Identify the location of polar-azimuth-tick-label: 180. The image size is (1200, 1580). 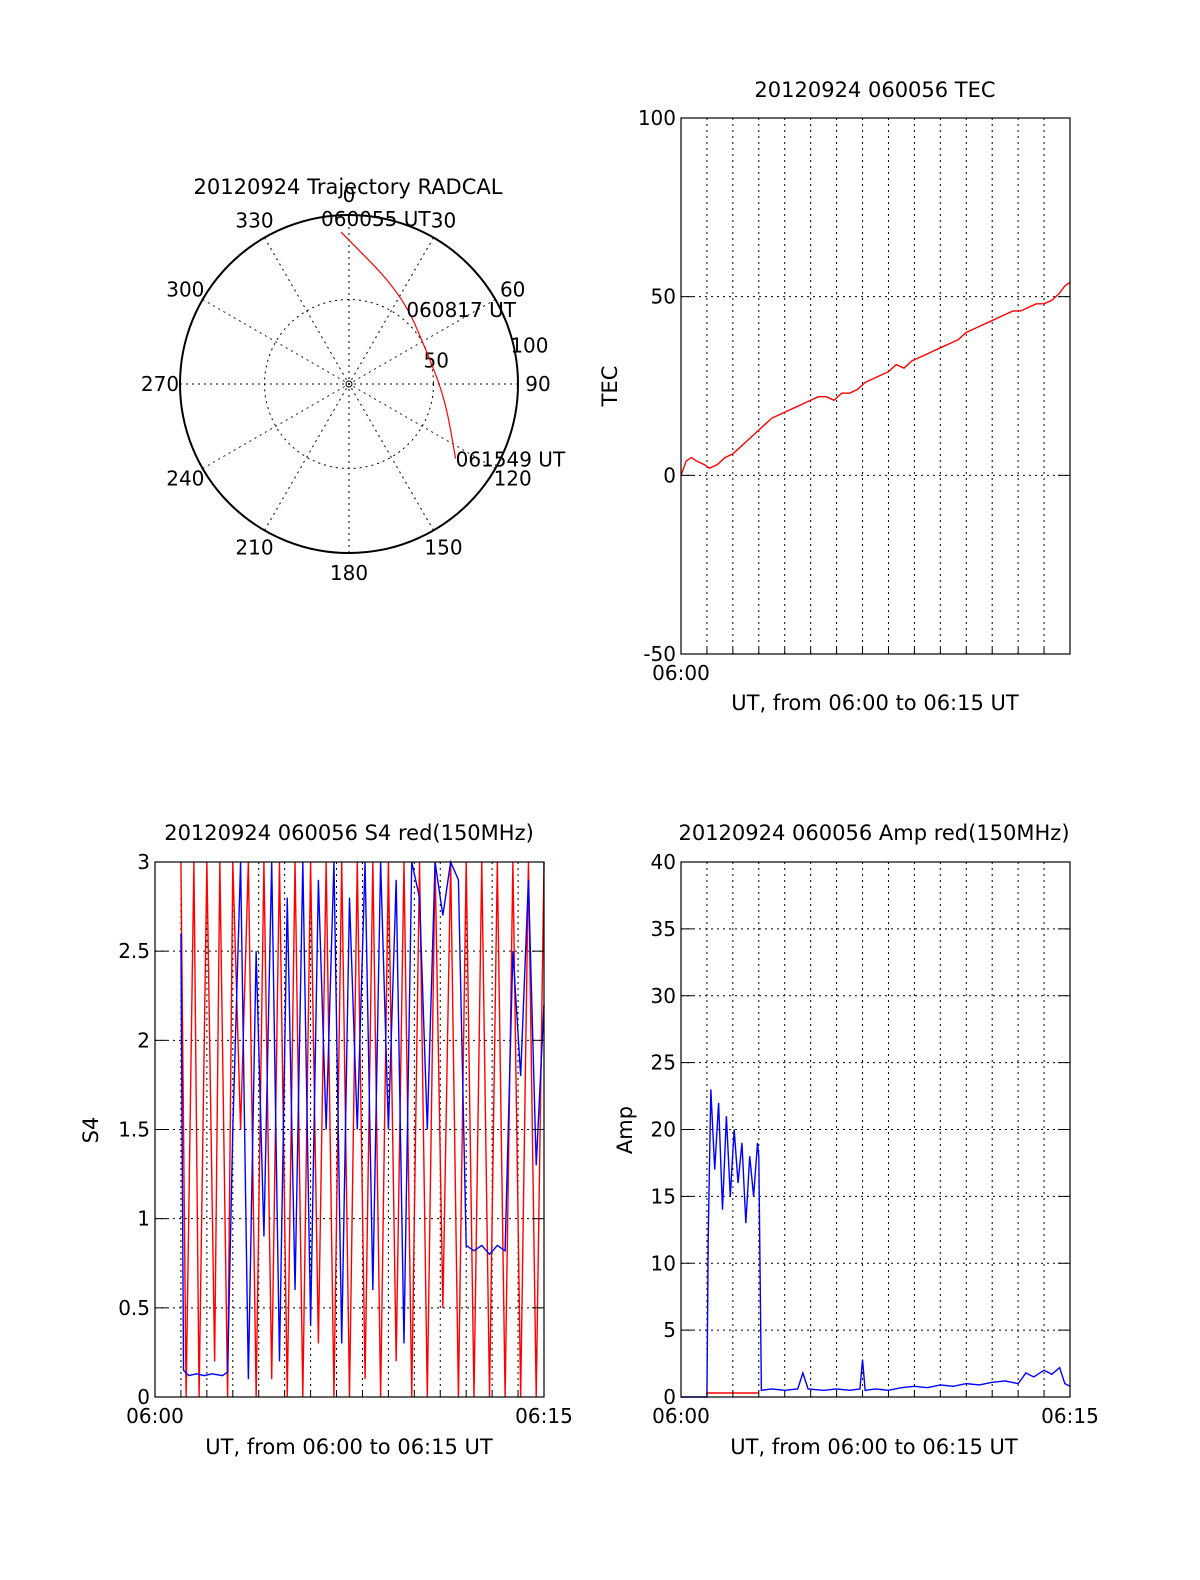
(349, 573).